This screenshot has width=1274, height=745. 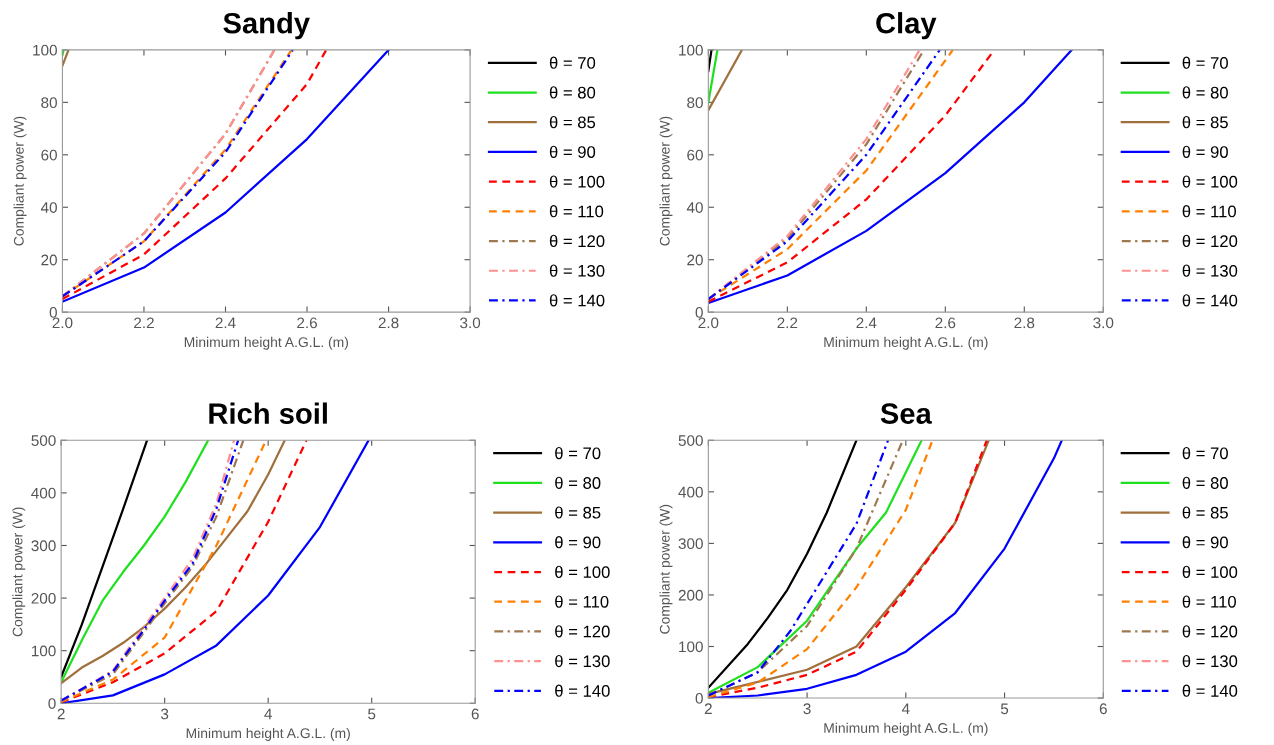 What do you see at coordinates (266, 26) in the screenshot?
I see `chart-title: Sandy` at bounding box center [266, 26].